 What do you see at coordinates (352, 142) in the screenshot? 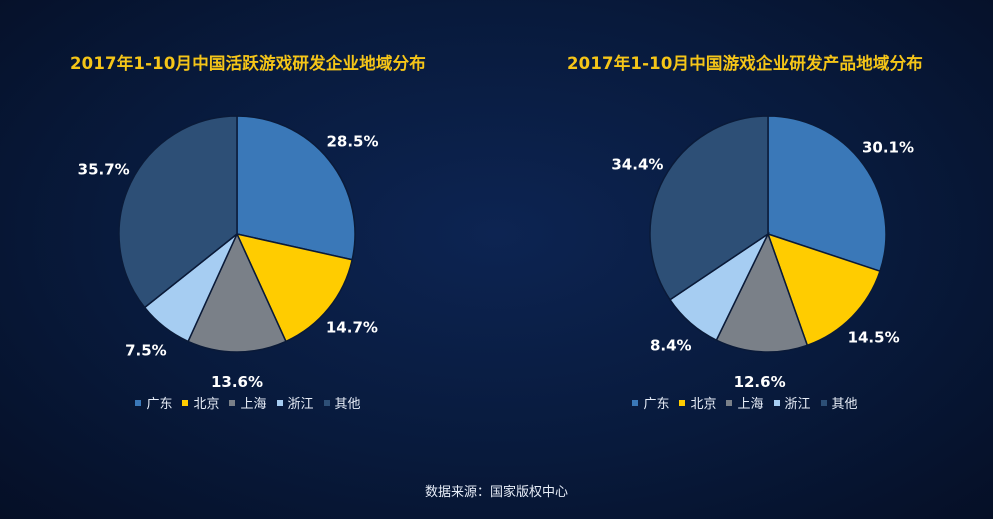
I see `slice-label: 28.5%` at bounding box center [352, 142].